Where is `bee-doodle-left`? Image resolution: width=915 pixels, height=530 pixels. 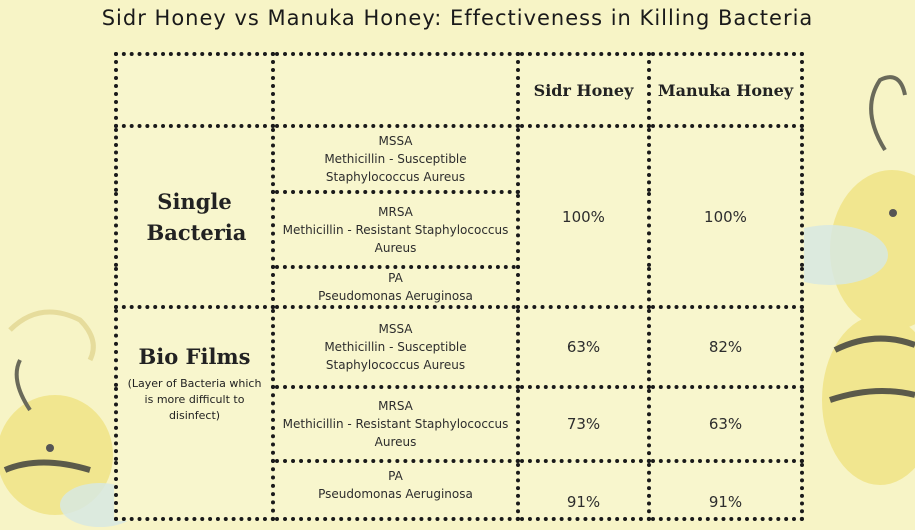 bee-doodle-left is located at coordinates (52, 335).